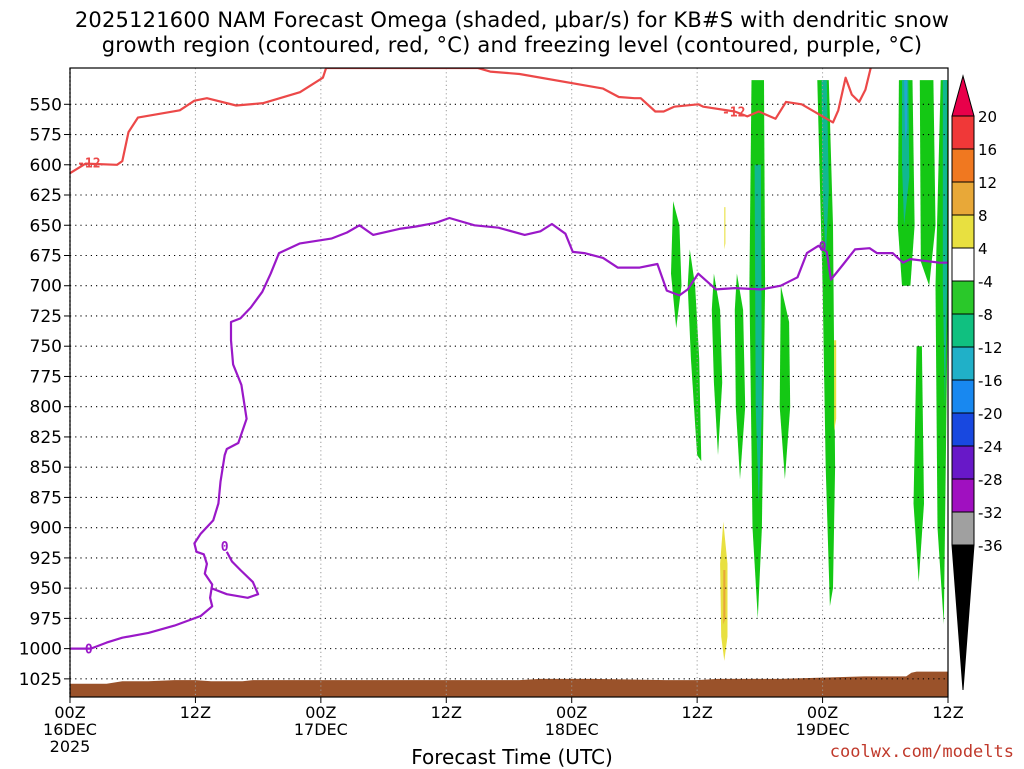 This screenshot has width=1024, height=769. Describe the element at coordinates (990, 480) in the screenshot. I see `colorbar-label: -28` at that location.